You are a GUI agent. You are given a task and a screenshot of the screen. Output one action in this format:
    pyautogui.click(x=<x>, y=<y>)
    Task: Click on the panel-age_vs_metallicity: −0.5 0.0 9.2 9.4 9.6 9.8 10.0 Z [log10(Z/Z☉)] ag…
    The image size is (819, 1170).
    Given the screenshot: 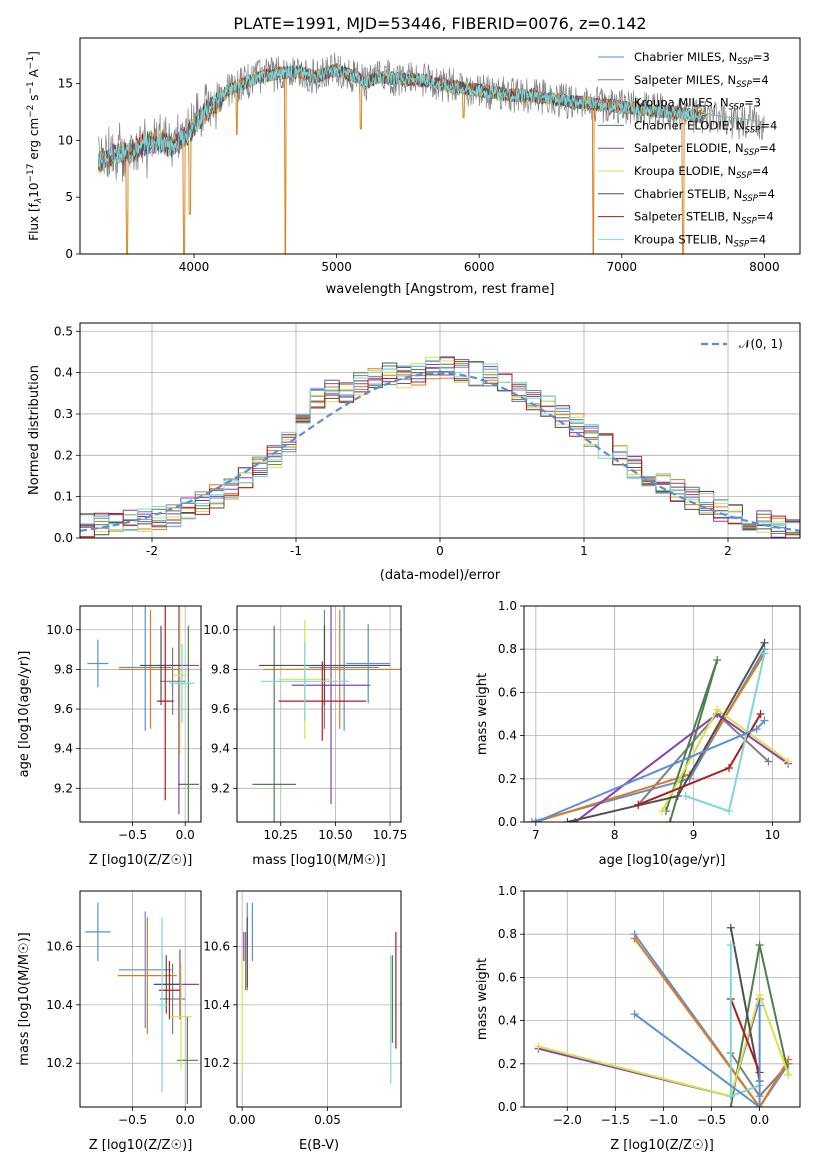 What is the action you would take?
    pyautogui.click(x=109, y=736)
    